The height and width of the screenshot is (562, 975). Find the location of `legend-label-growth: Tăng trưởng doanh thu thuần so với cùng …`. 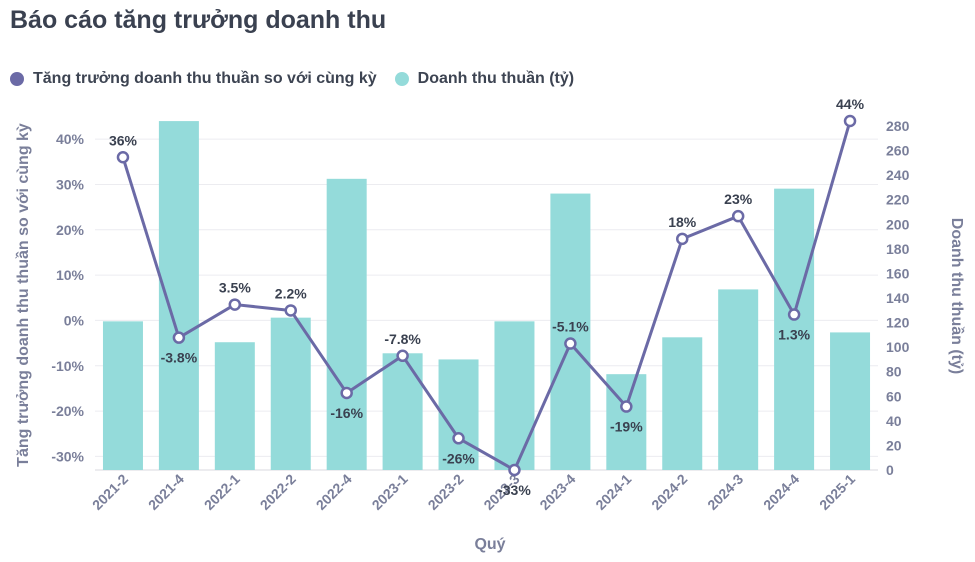

legend-label-growth: Tăng trưởng doanh thu thuần so với cùng … is located at coordinates (205, 78).